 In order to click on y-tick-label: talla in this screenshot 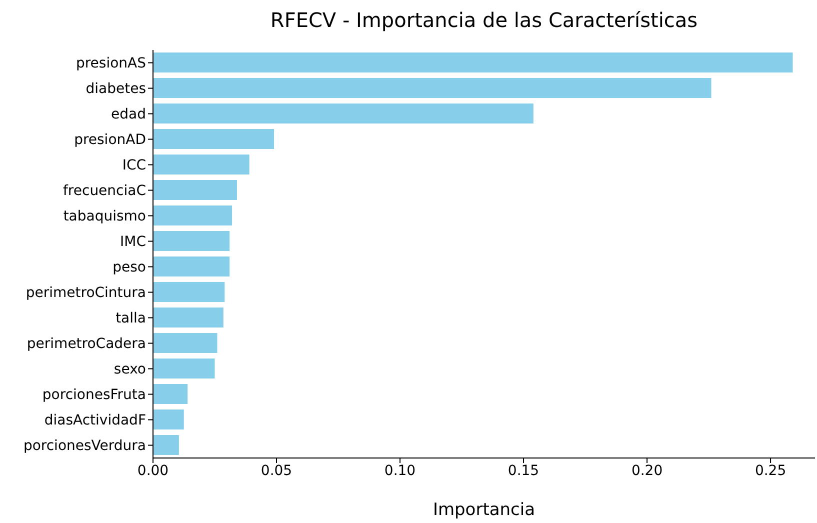, I will do `click(131, 318)`.